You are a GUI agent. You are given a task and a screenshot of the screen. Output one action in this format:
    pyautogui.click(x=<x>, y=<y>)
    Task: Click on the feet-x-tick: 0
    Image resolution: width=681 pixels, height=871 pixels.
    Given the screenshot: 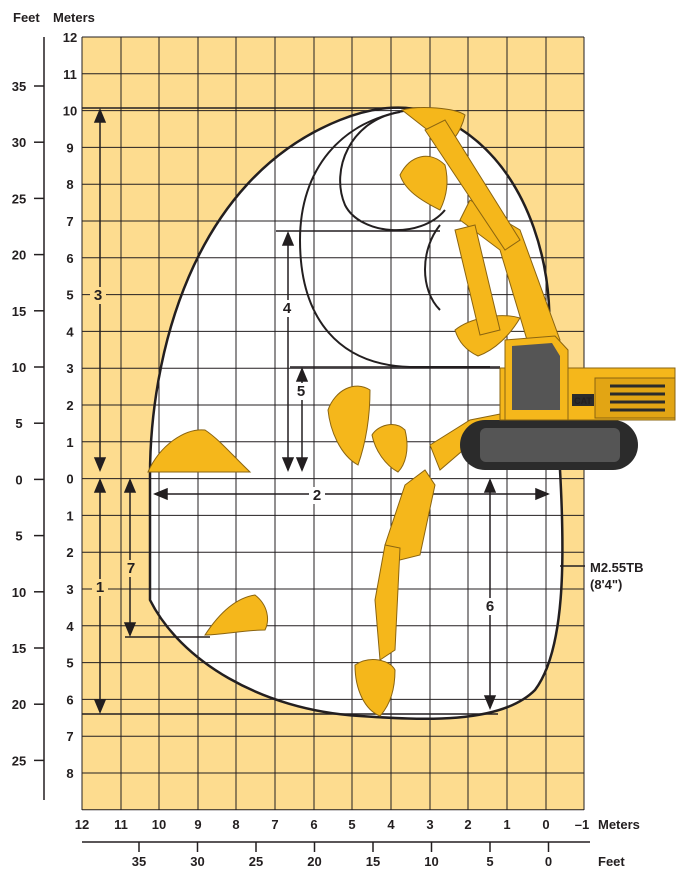 What is the action you would take?
    pyautogui.click(x=548, y=861)
    